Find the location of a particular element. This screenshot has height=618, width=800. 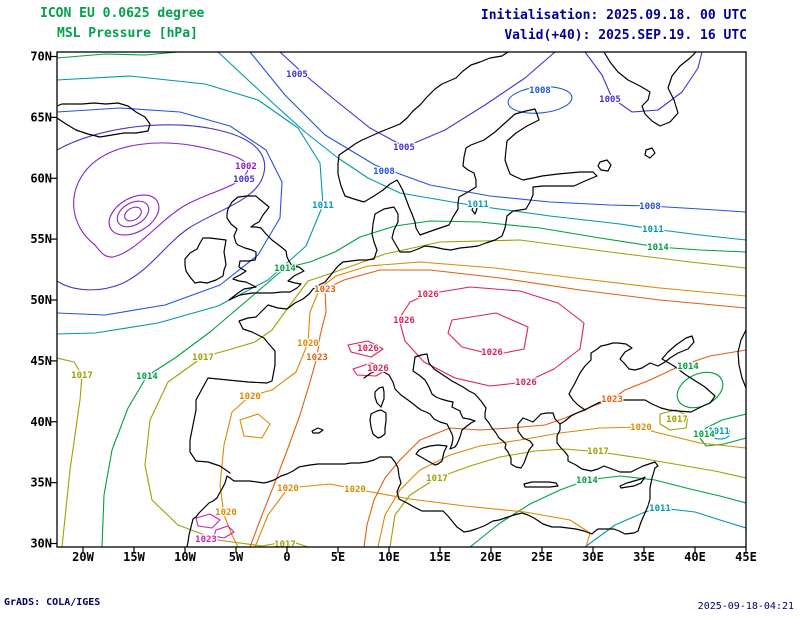

lon-tick-label: 15W is located at coordinates (134, 557).